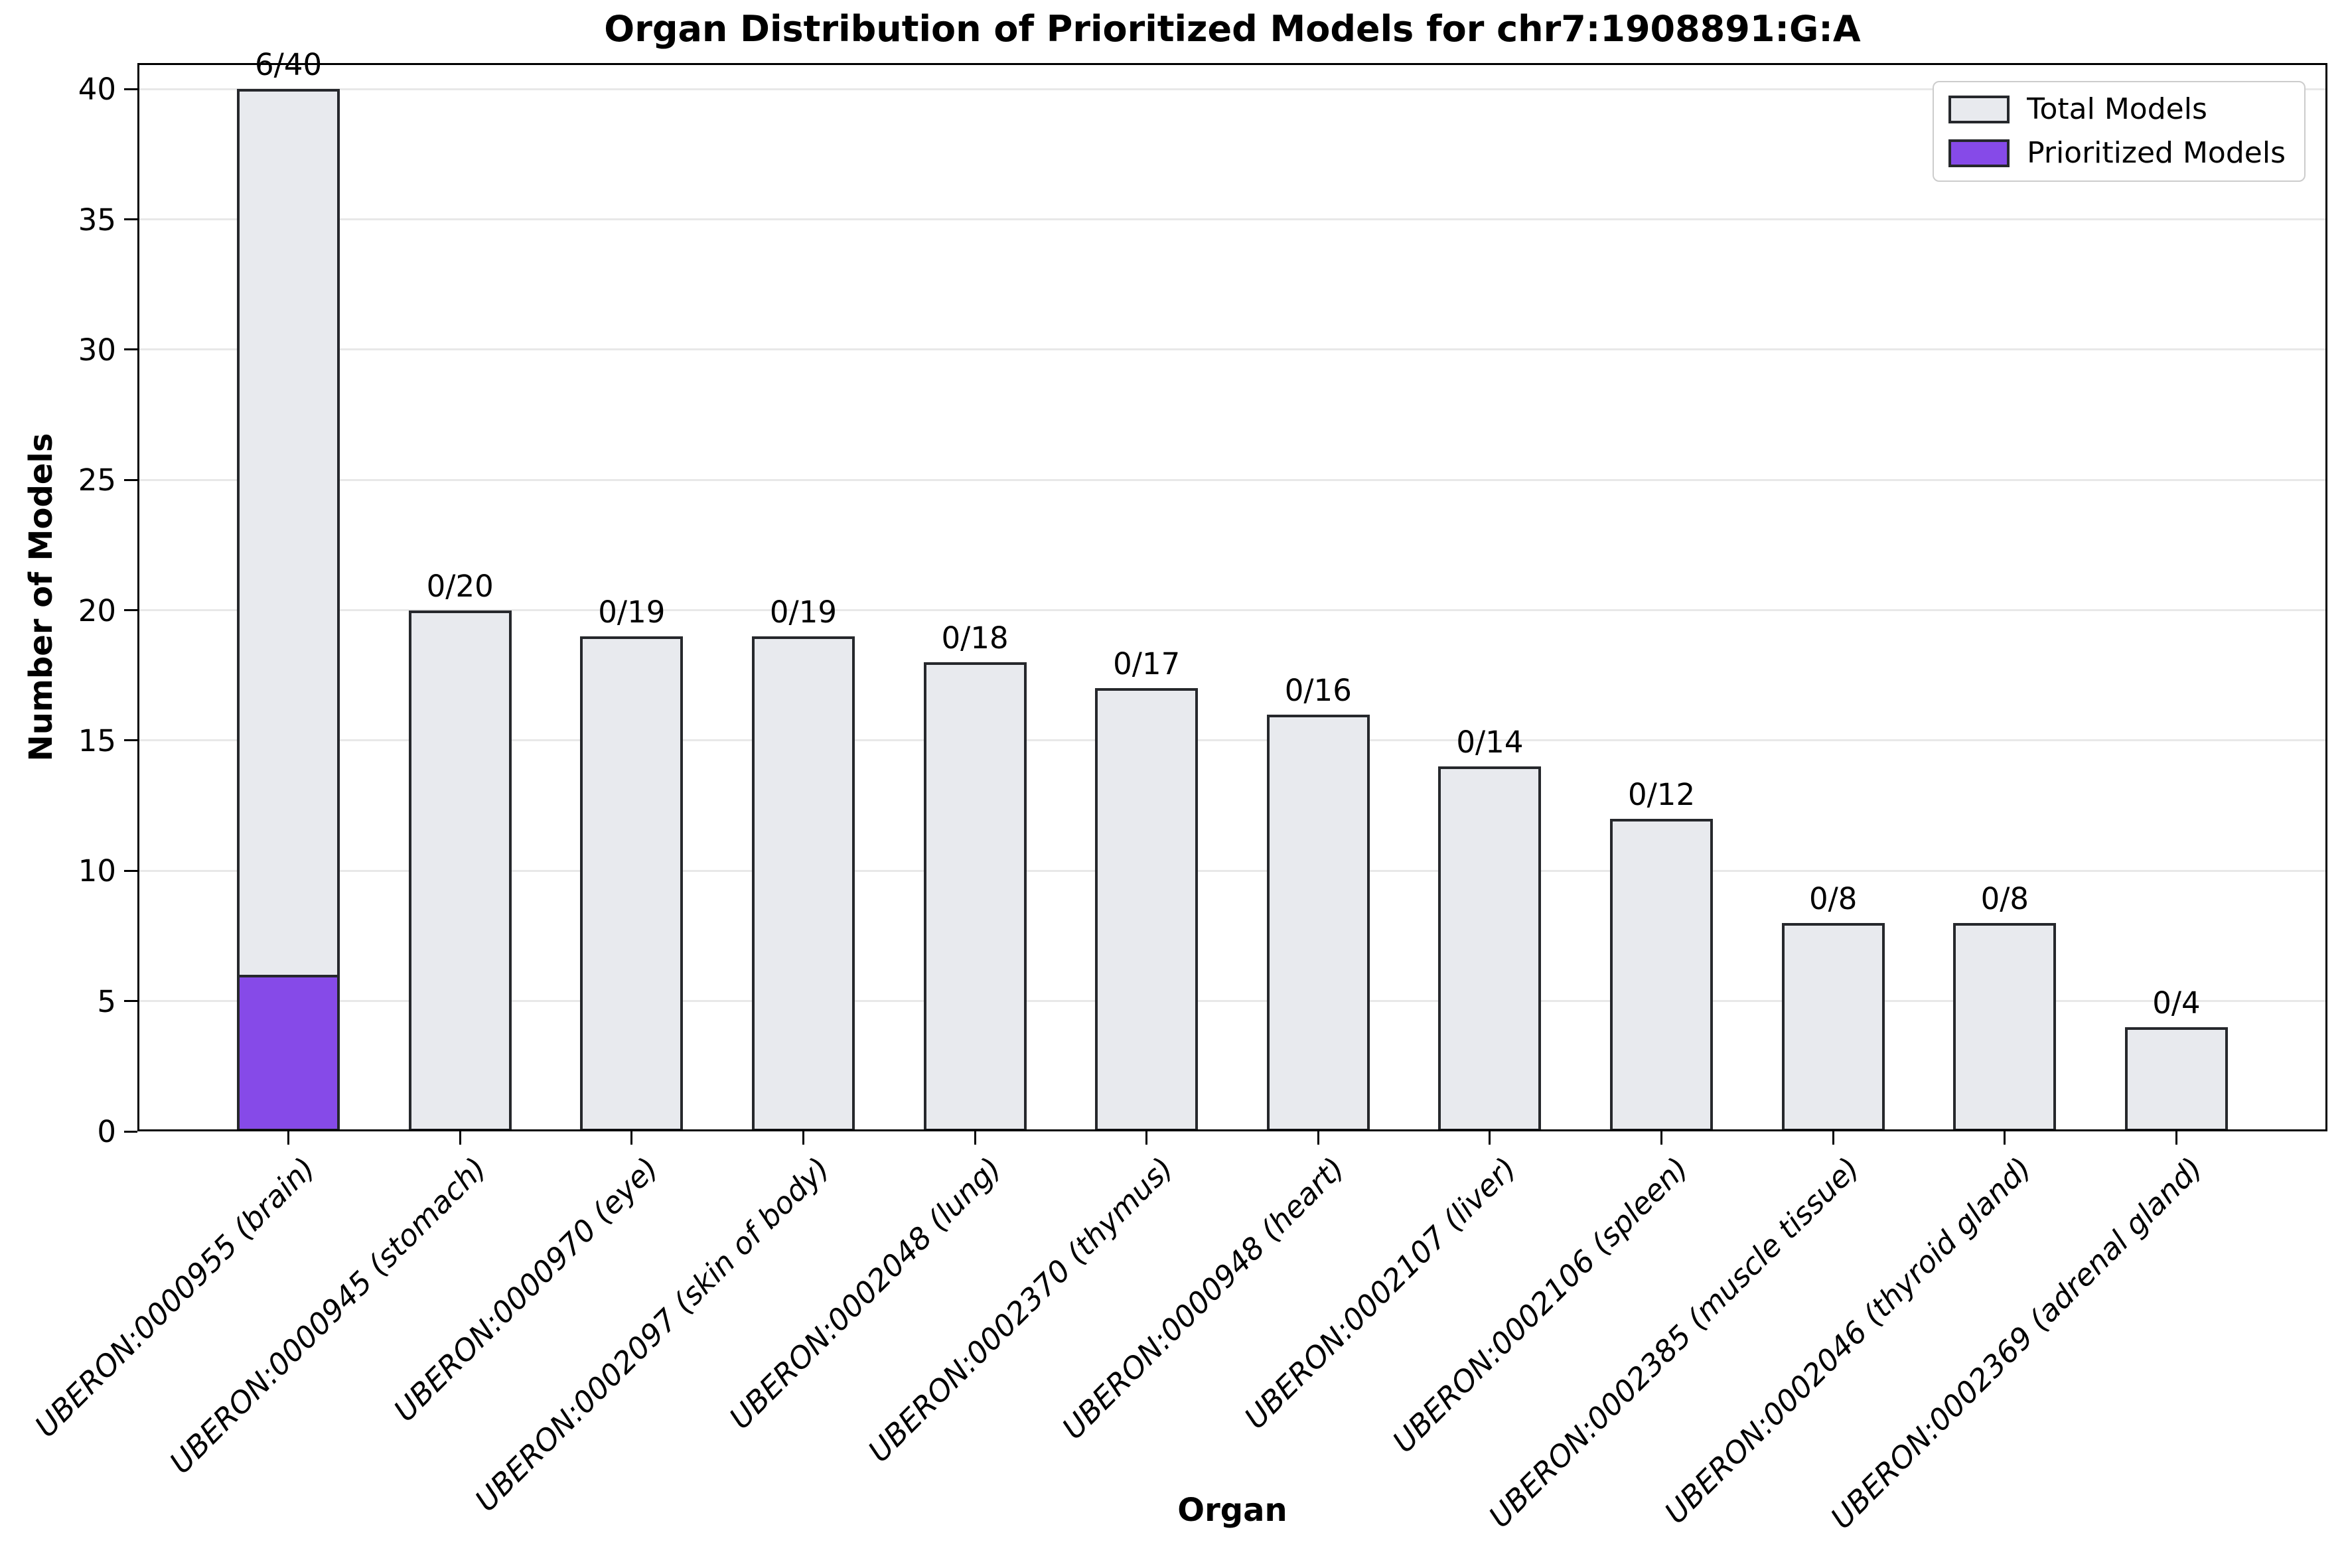  I want to click on legend-item-total: Total Models, so click(2117, 109).